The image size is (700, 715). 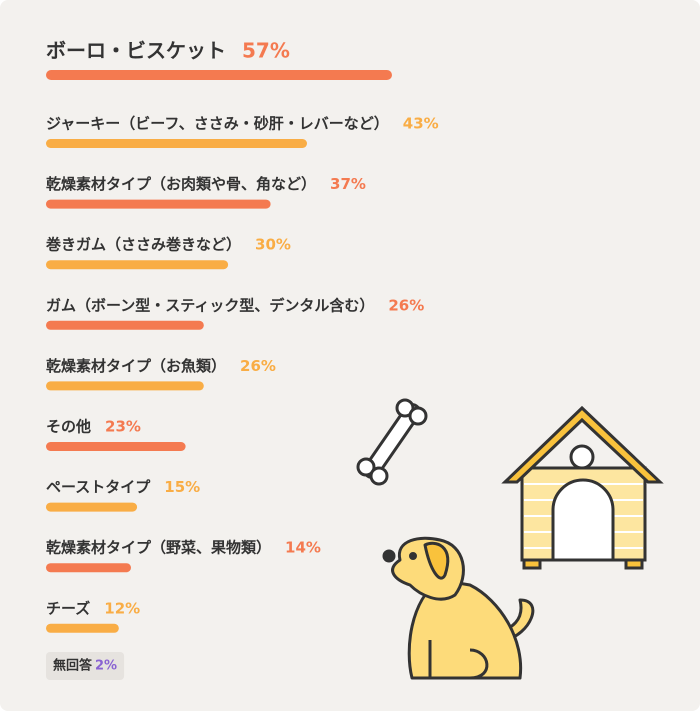 I want to click on category-label: ボーロ・ビスケット, so click(x=136, y=51).